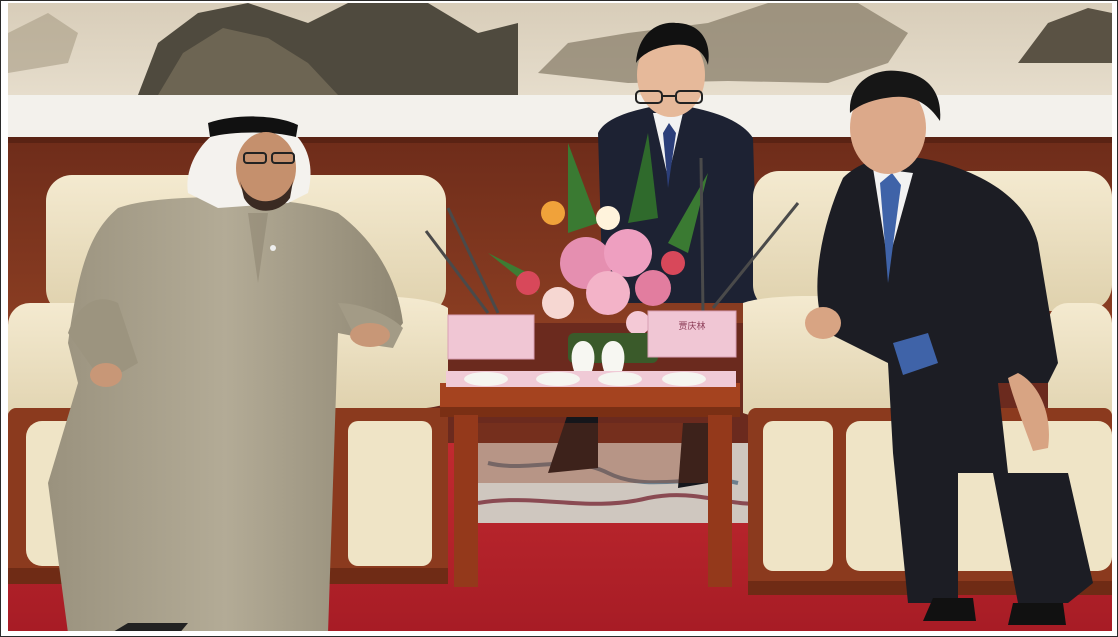  I want to click on flower-arrangement, so click(598, 248).